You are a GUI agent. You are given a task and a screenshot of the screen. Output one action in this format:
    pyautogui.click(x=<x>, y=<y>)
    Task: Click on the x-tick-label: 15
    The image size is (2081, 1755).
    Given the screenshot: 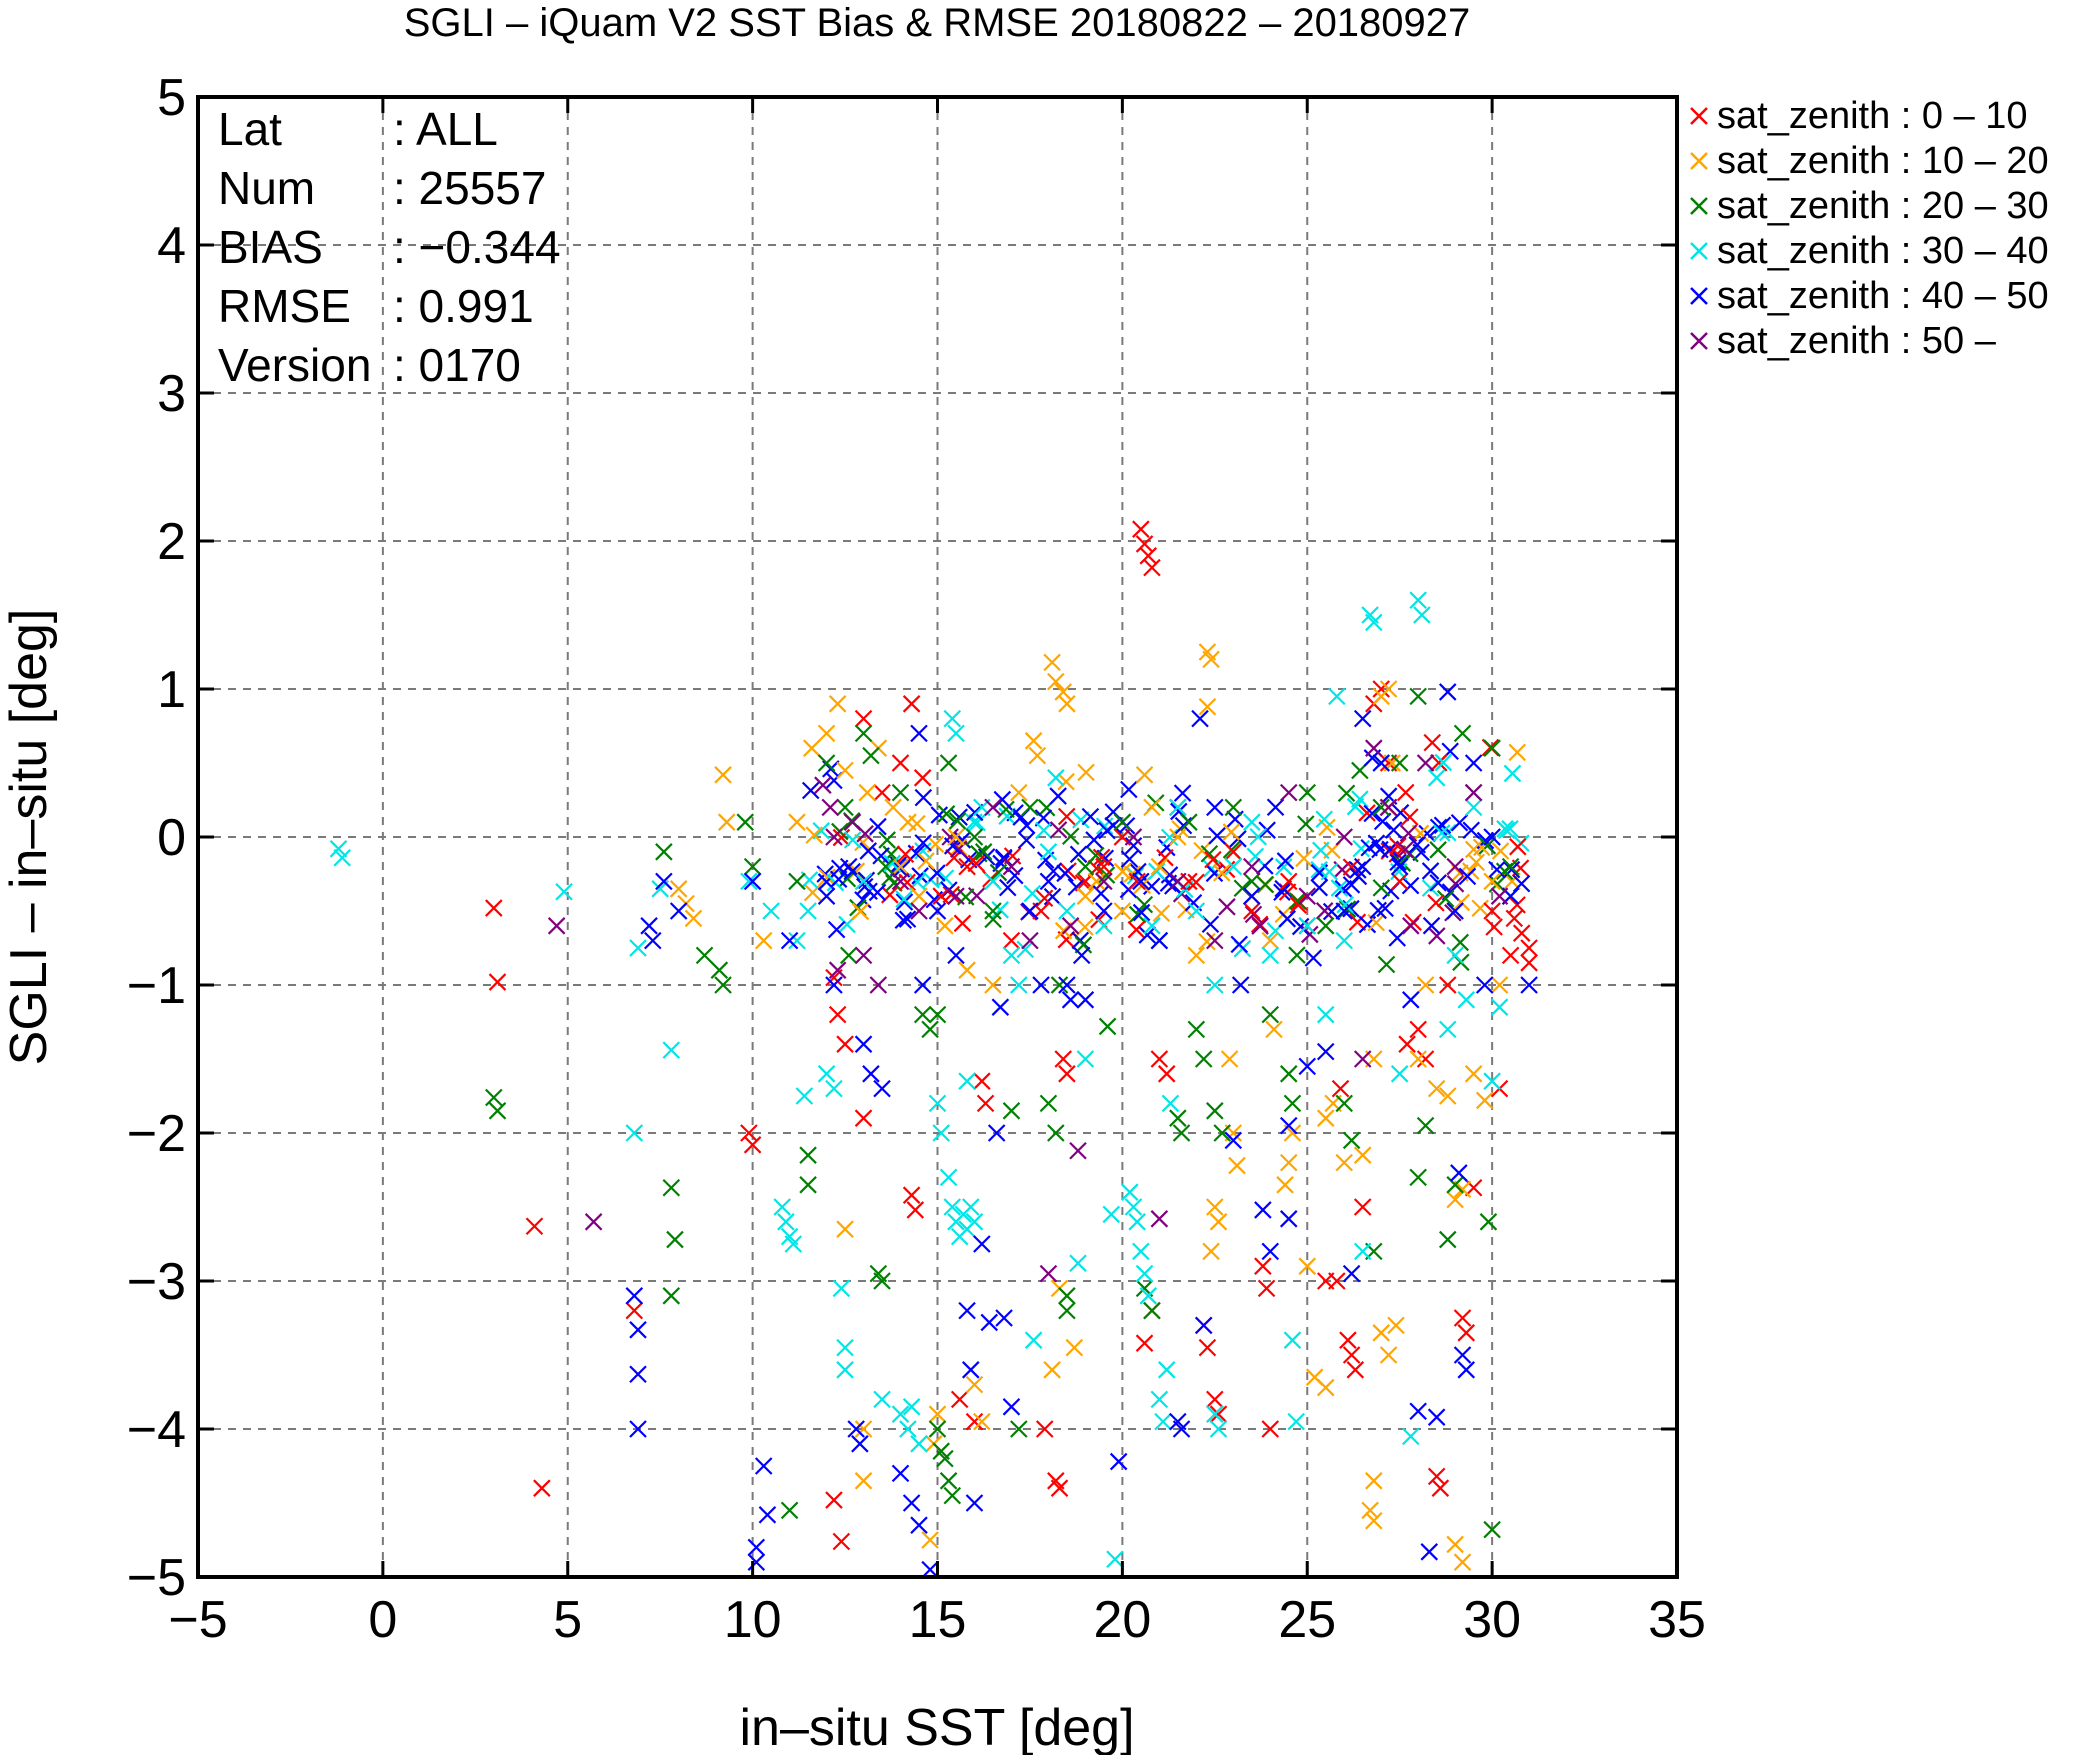 What is the action you would take?
    pyautogui.click(x=938, y=1620)
    